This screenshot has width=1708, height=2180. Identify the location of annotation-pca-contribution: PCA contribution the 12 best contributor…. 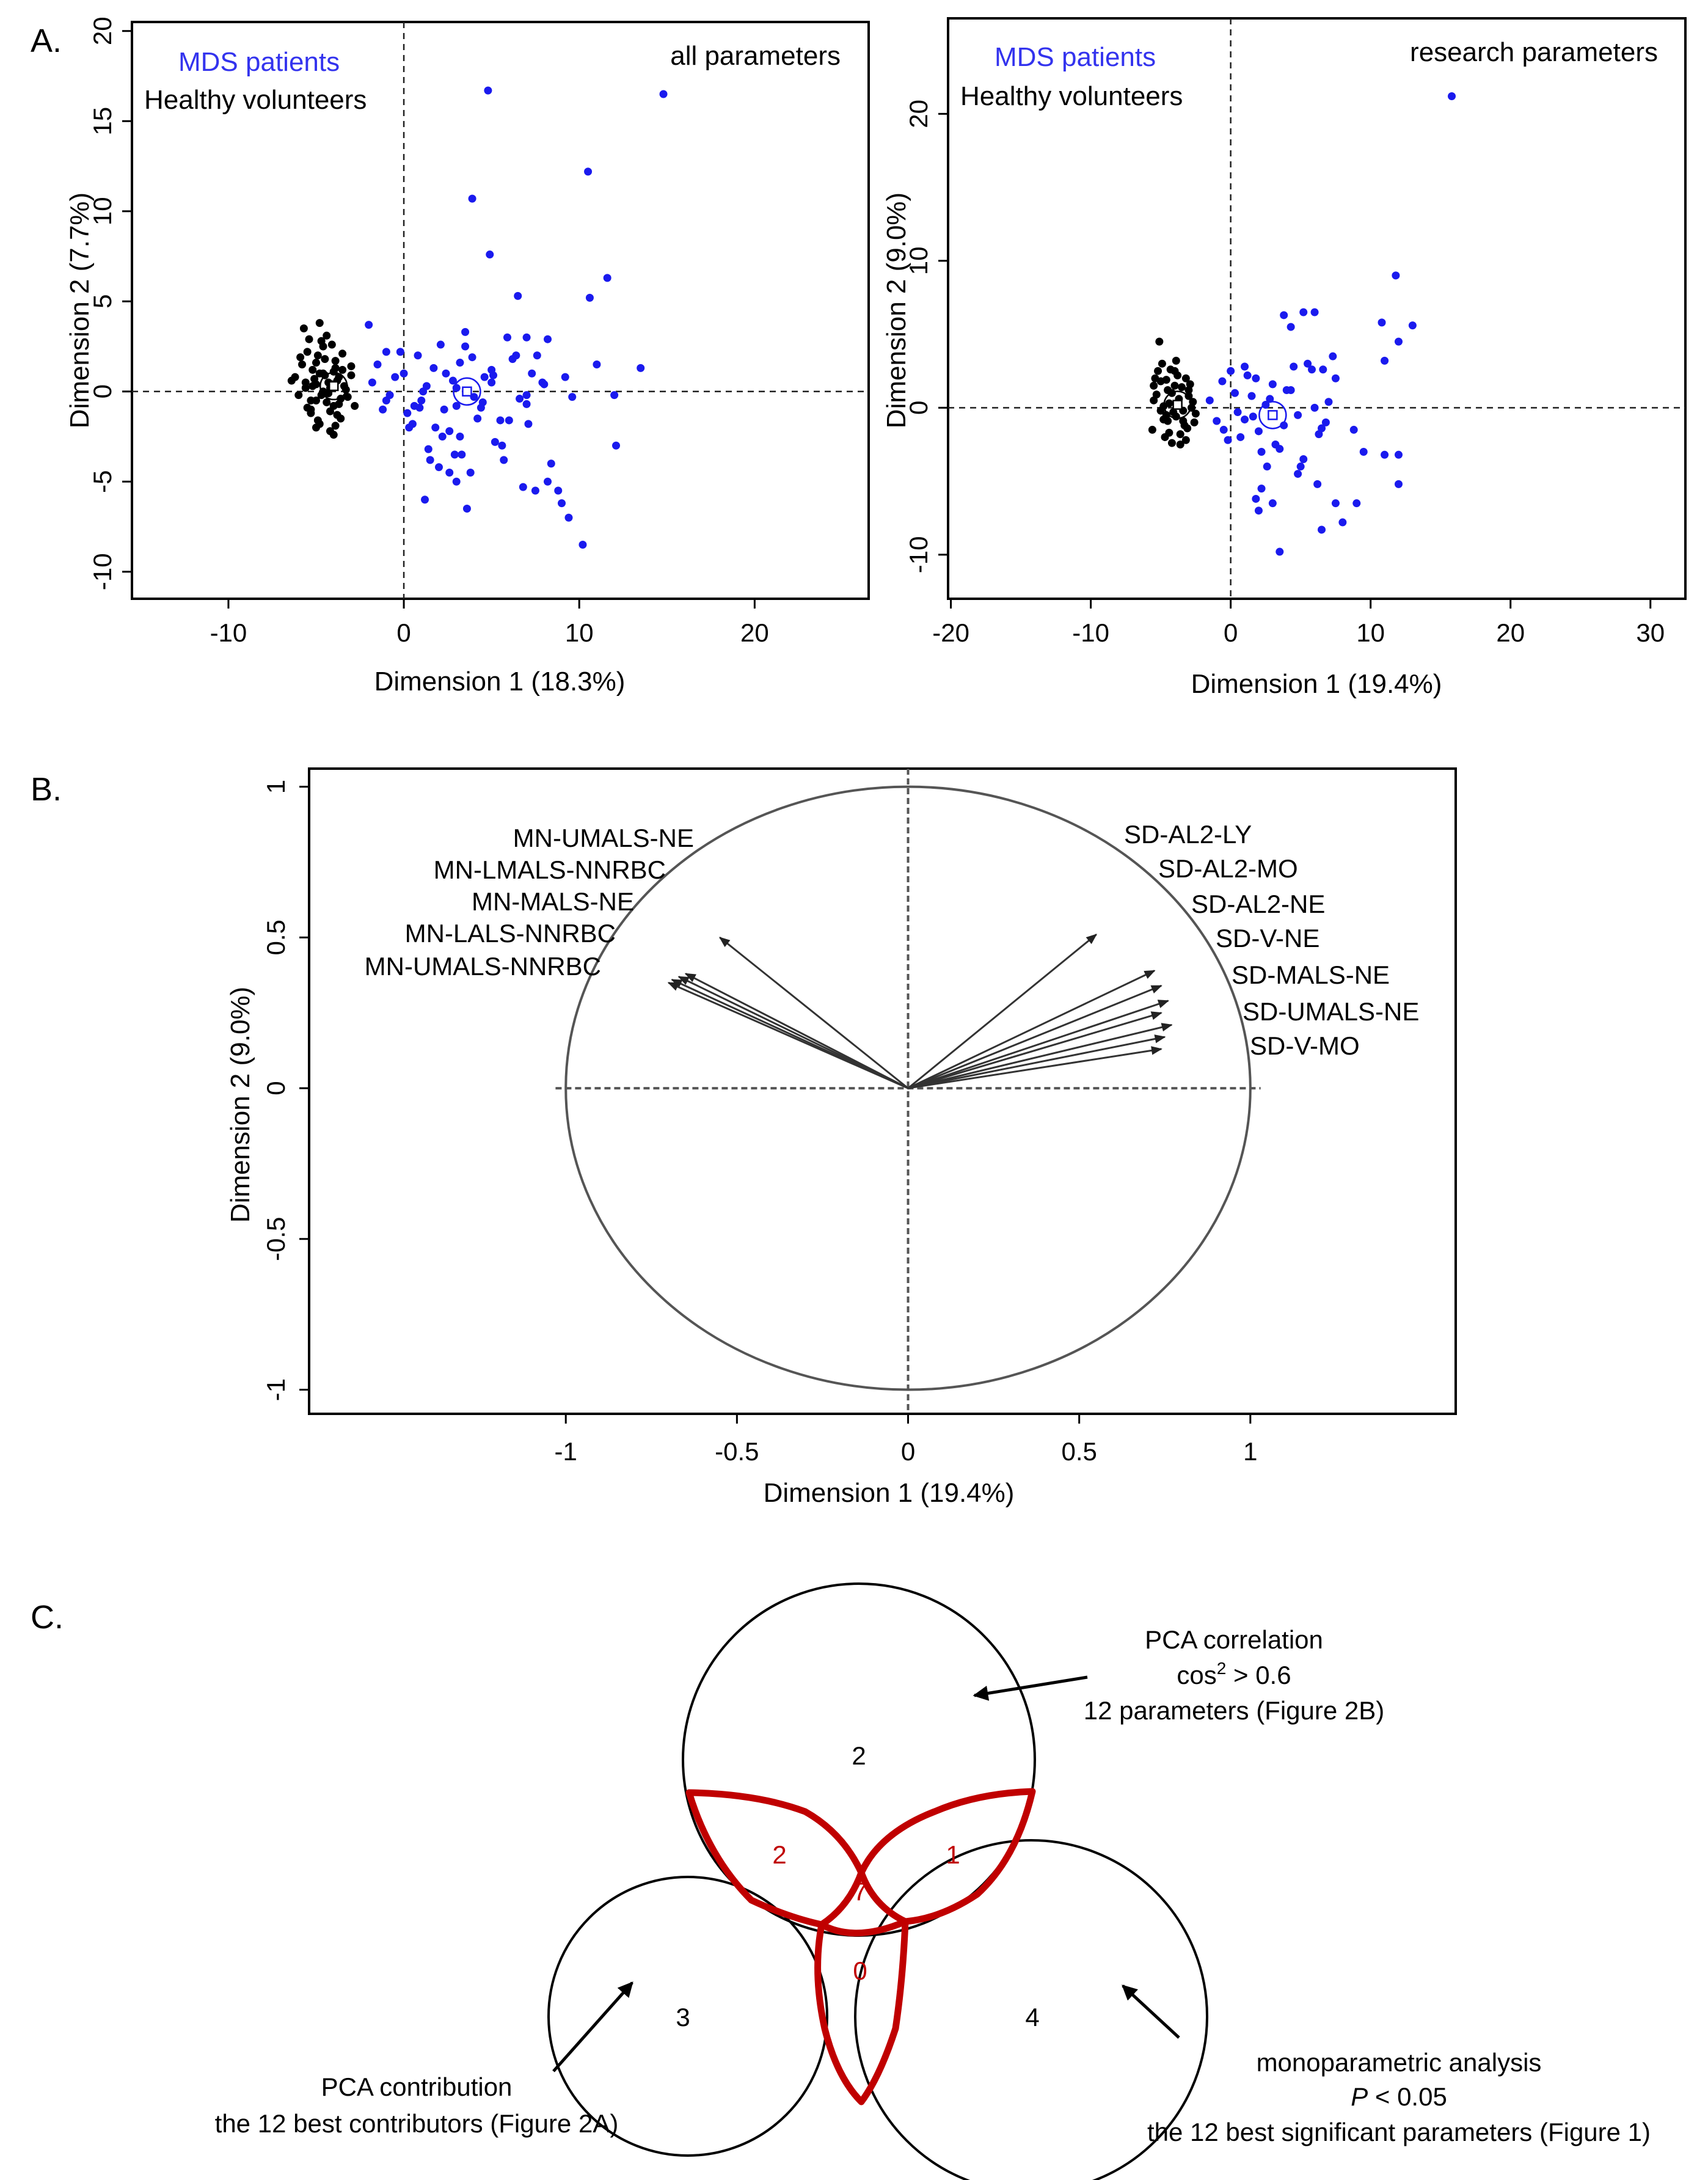
(417, 2105).